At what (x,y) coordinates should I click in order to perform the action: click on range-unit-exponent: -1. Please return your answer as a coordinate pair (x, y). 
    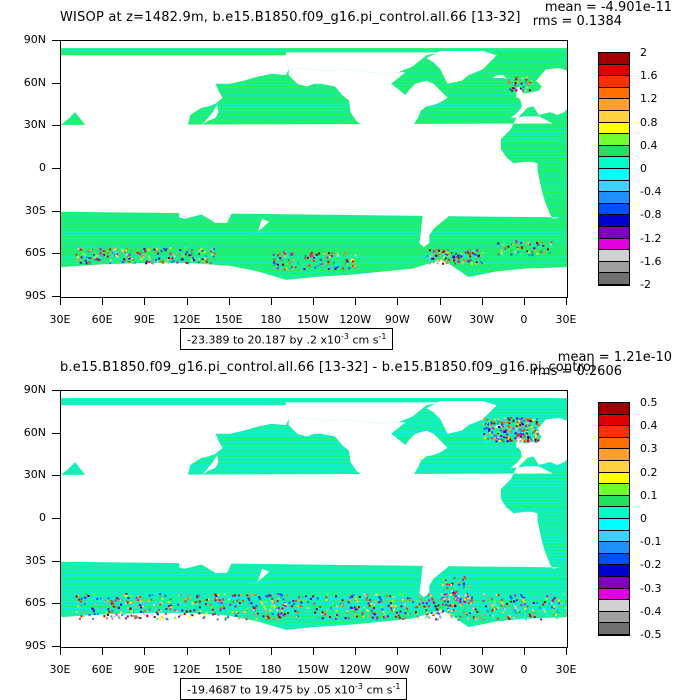
    Looking at the image, I should click on (382, 336).